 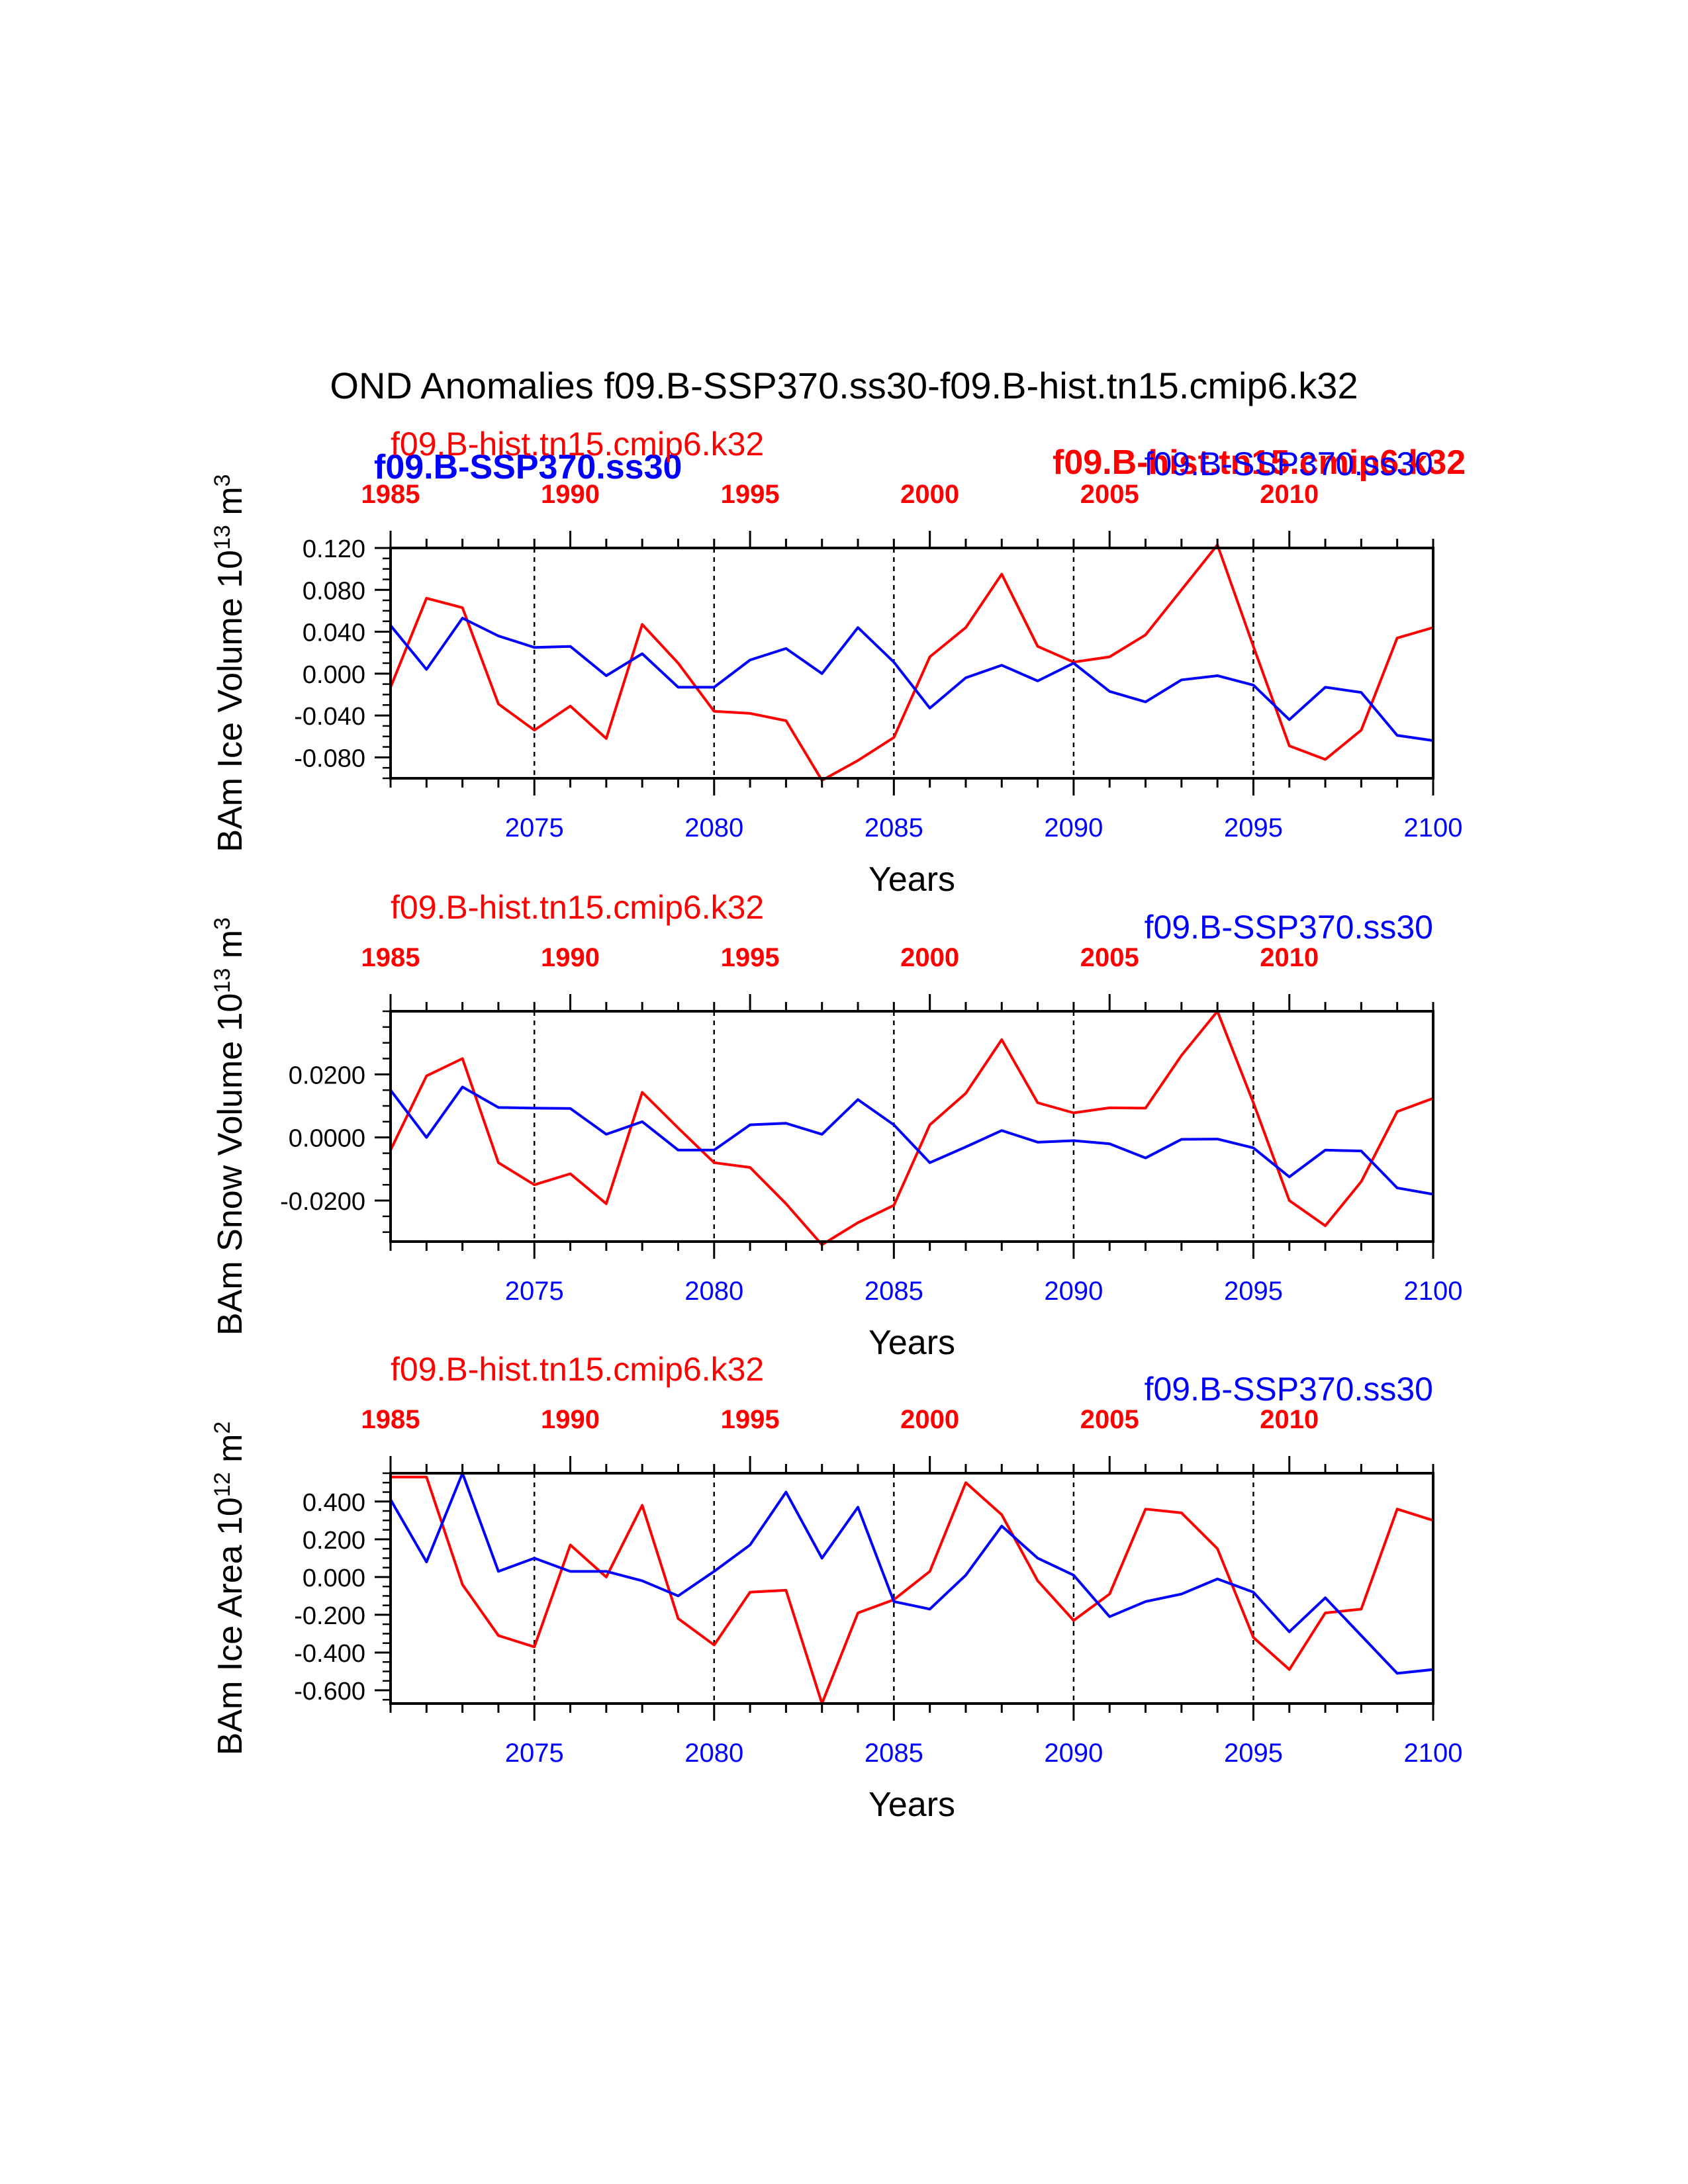 I want to click on y-axis-title: BAm Ice Area 1012 m2, so click(x=230, y=1589).